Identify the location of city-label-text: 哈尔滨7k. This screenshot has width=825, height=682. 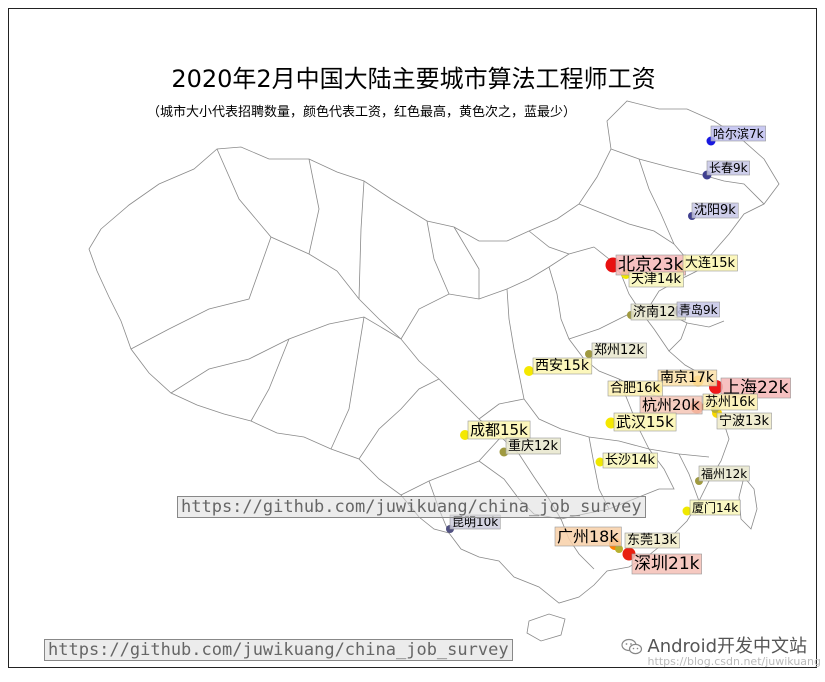
(738, 133).